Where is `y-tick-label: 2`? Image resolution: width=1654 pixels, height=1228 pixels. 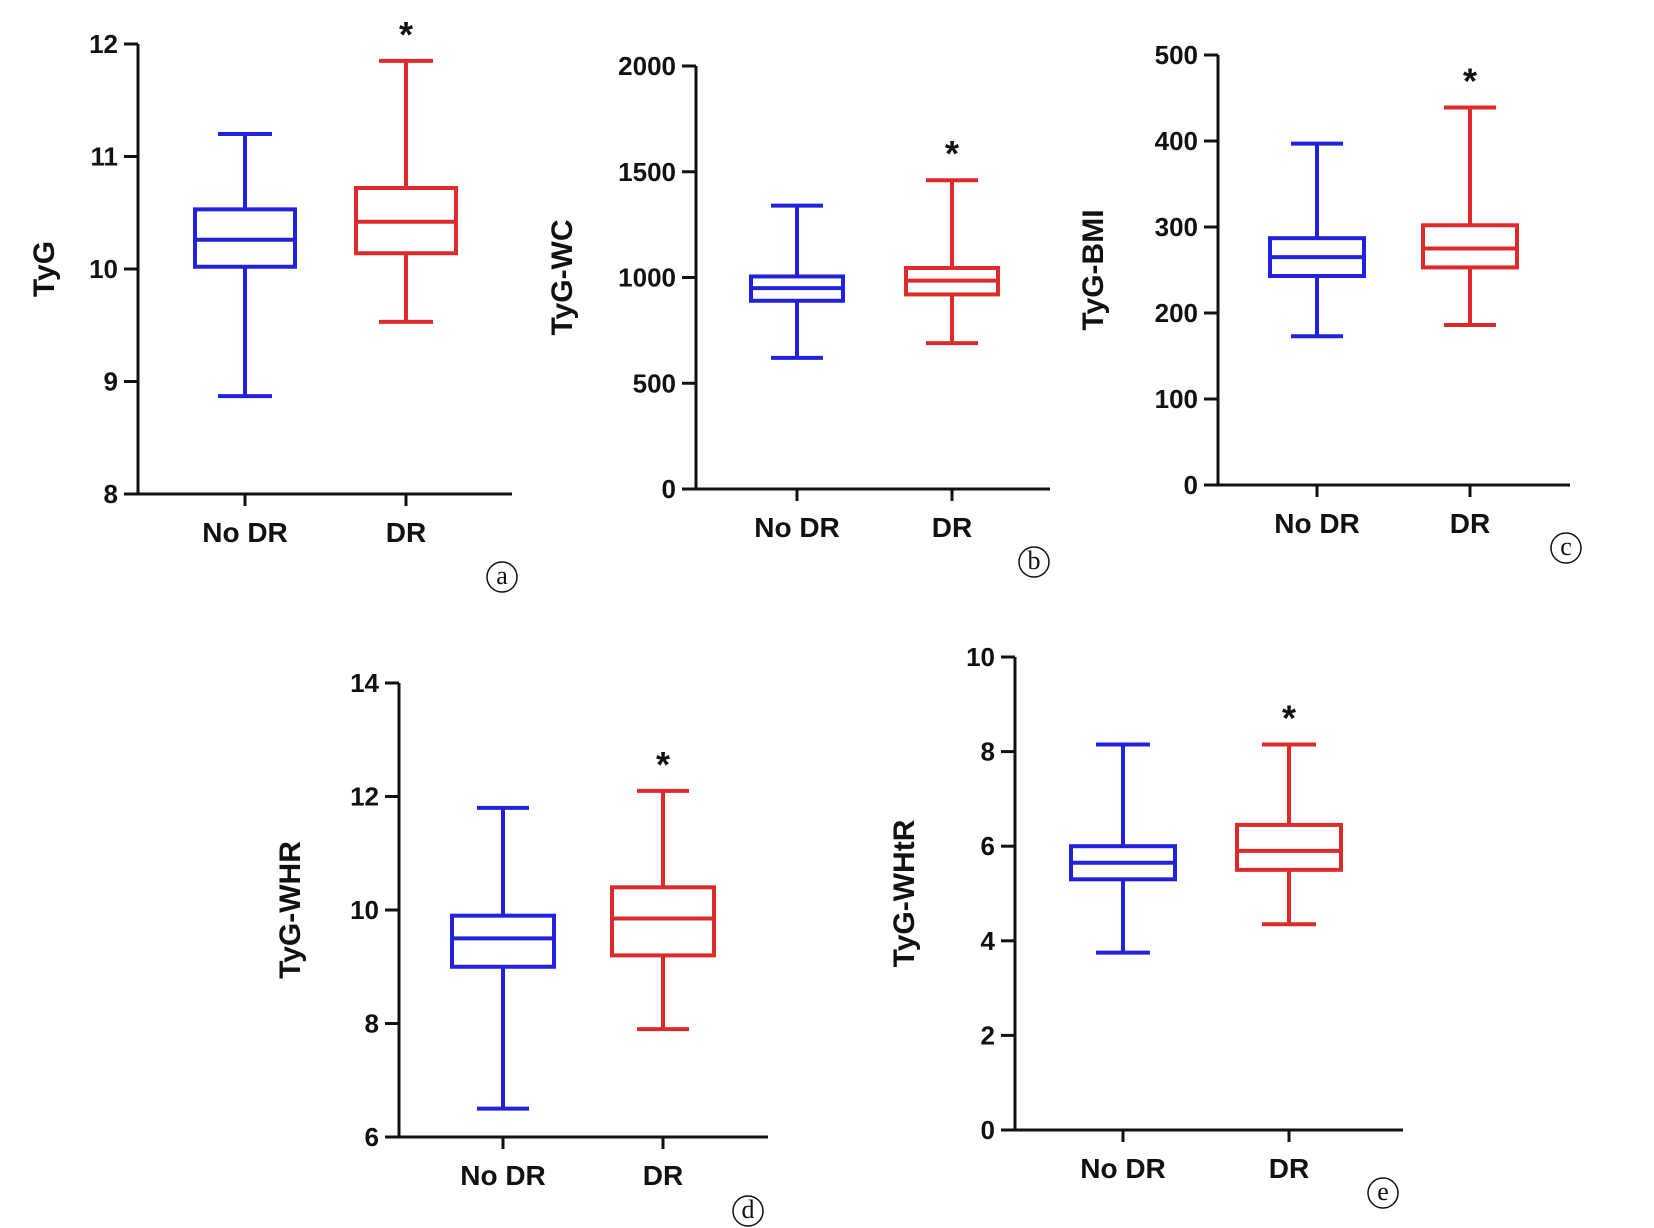
y-tick-label: 2 is located at coordinates (988, 1035).